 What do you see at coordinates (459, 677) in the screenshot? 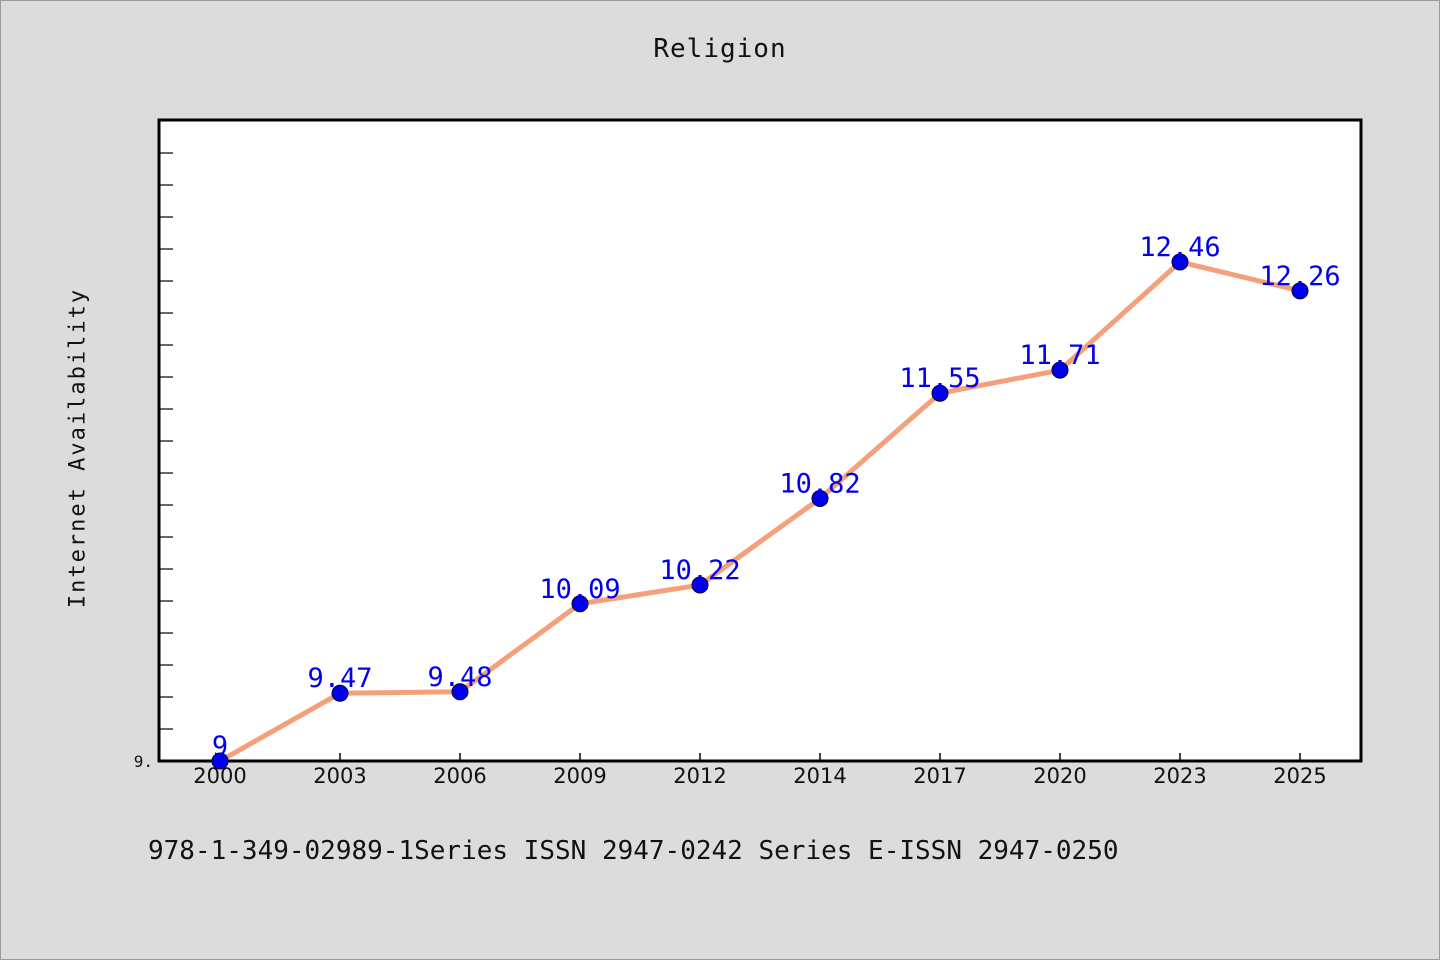
I see `data-label: 9.48` at bounding box center [459, 677].